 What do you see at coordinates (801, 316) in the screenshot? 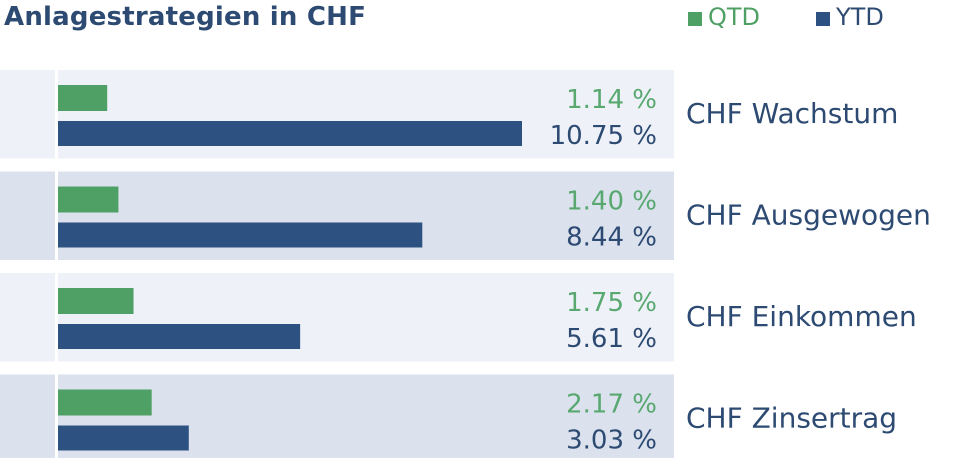
I see `category-label: CHF Einkommen` at bounding box center [801, 316].